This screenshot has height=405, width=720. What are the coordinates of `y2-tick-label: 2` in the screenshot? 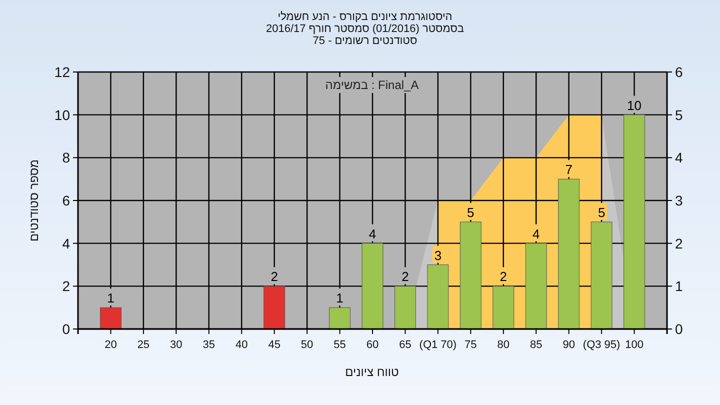 It's located at (679, 243).